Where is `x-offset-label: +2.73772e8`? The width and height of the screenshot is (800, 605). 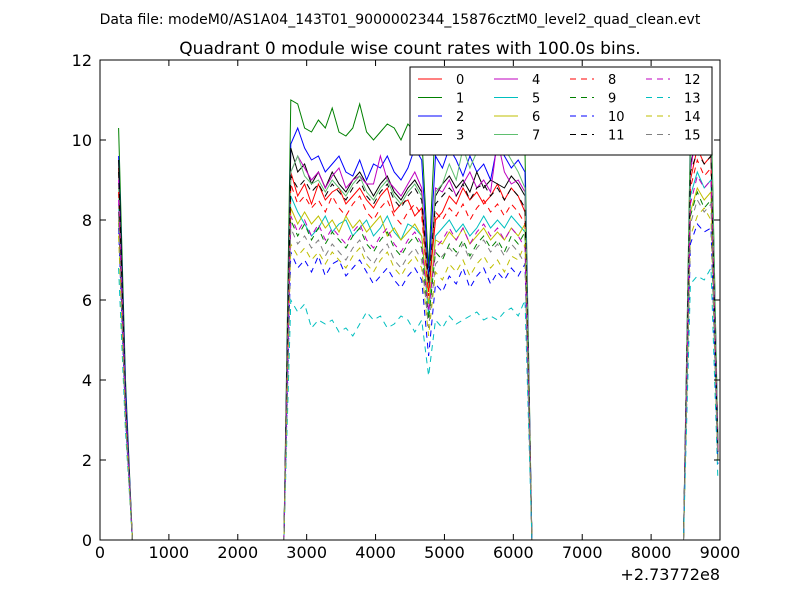
x-offset-label: +2.73772e8 is located at coordinates (670, 574).